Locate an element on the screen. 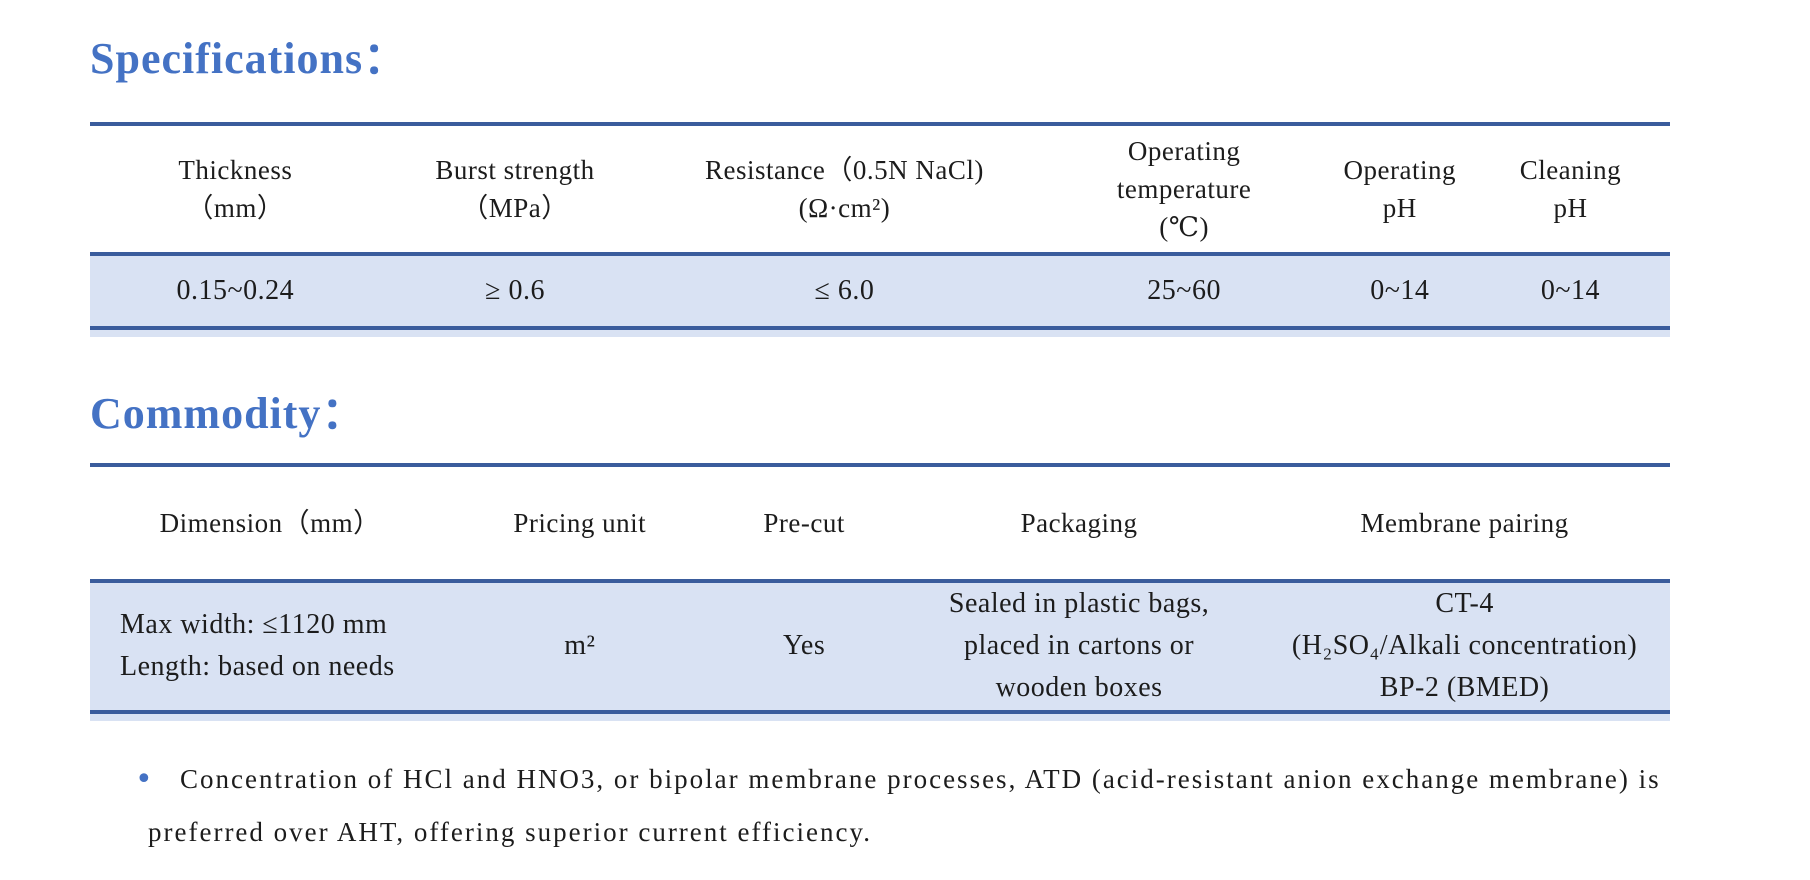 The width and height of the screenshot is (1810, 880). cell-thickness-value: 0.15~0.24 is located at coordinates (235, 294).